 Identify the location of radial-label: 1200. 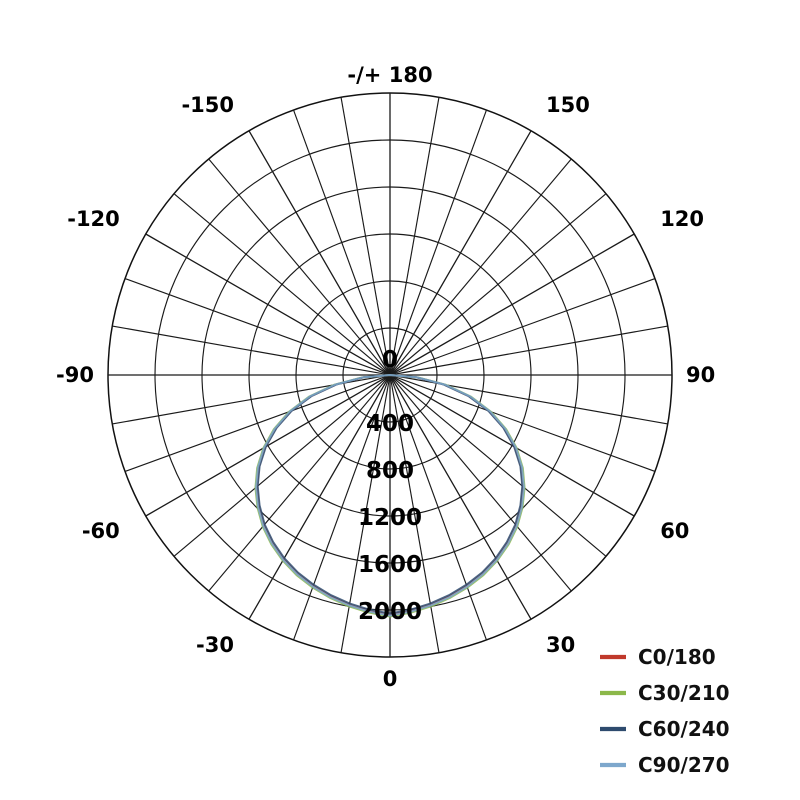
(390, 518).